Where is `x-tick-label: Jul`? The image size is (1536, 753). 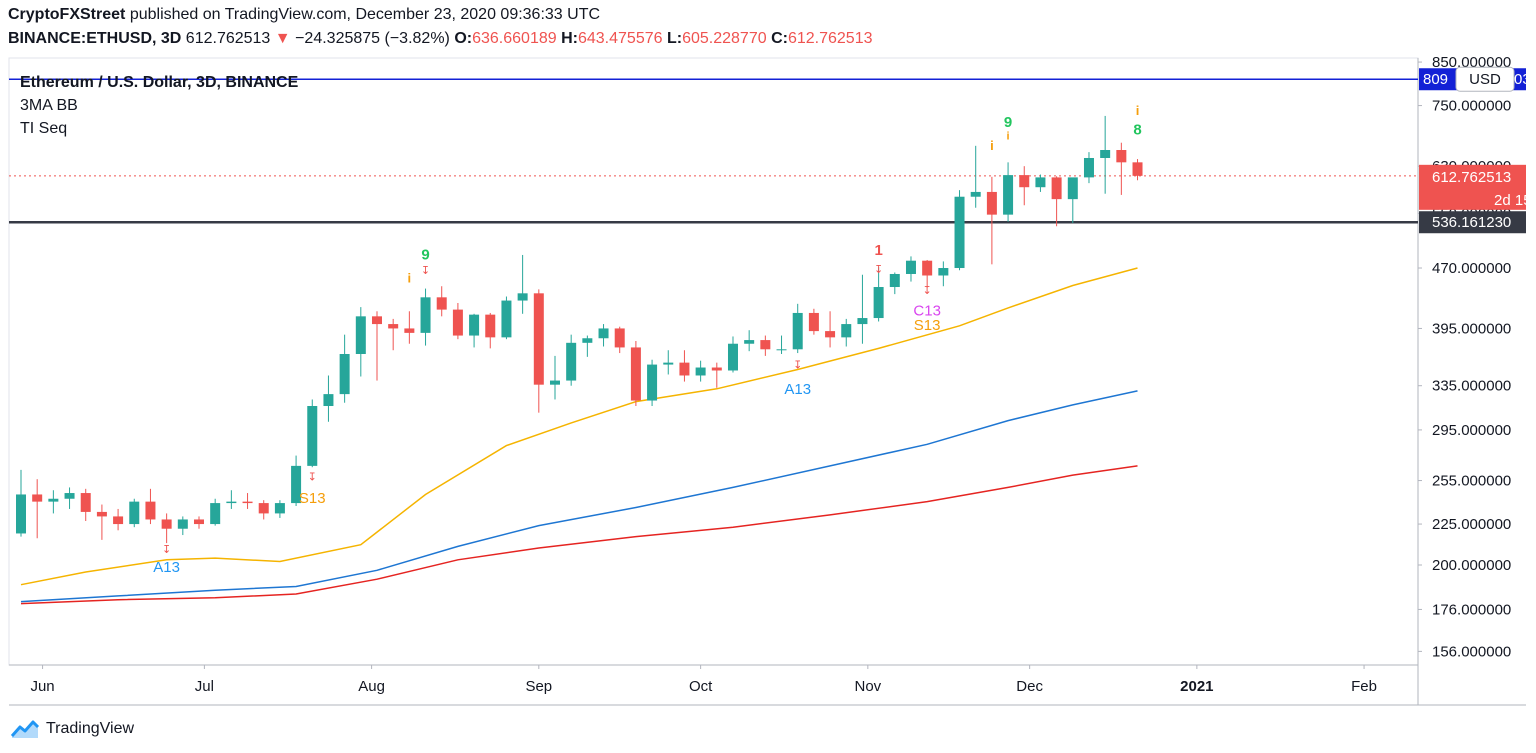 x-tick-label: Jul is located at coordinates (204, 686).